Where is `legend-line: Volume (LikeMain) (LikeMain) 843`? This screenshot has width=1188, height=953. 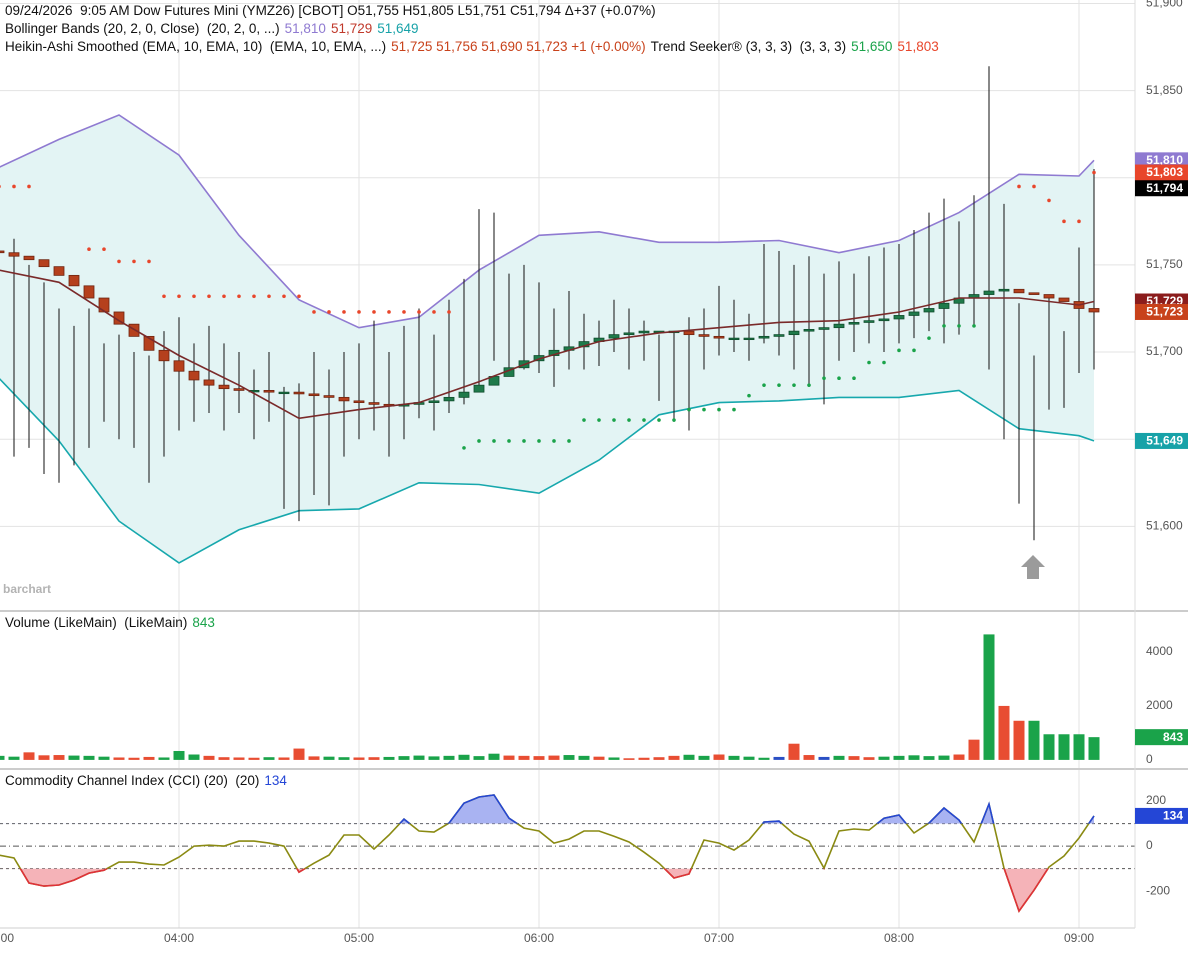
legend-line: Volume (LikeMain) (LikeMain) 843 is located at coordinates (110, 622).